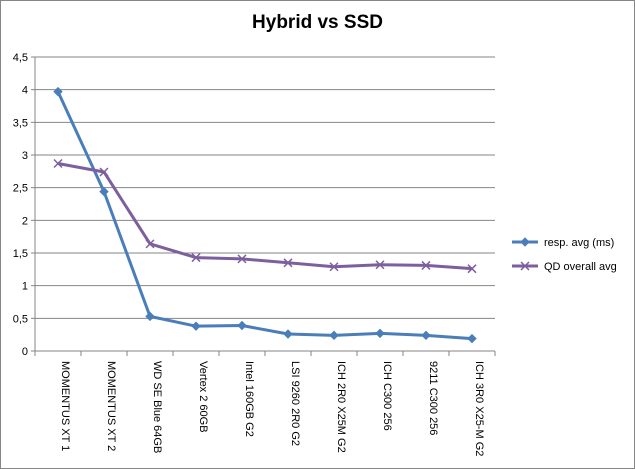 This screenshot has height=469, width=635. What do you see at coordinates (25, 156) in the screenshot?
I see `y-tick-label: 3` at bounding box center [25, 156].